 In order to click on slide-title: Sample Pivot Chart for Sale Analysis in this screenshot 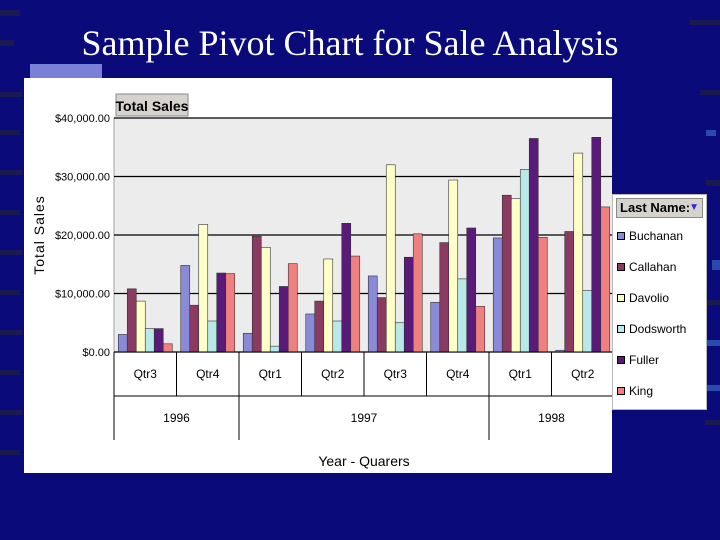, I will do `click(350, 43)`.